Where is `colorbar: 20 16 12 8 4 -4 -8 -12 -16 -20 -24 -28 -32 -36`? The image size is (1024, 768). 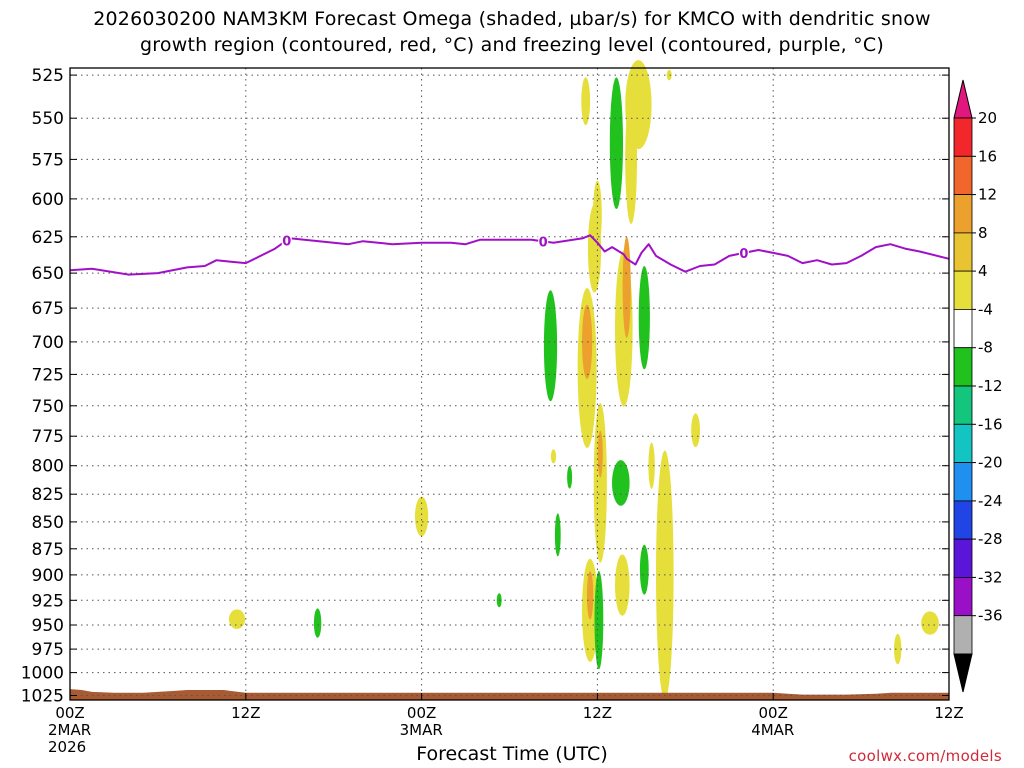 colorbar: 20 16 12 8 4 -4 -8 -12 -16 -20 -24 -28 -32 -36 is located at coordinates (978, 386).